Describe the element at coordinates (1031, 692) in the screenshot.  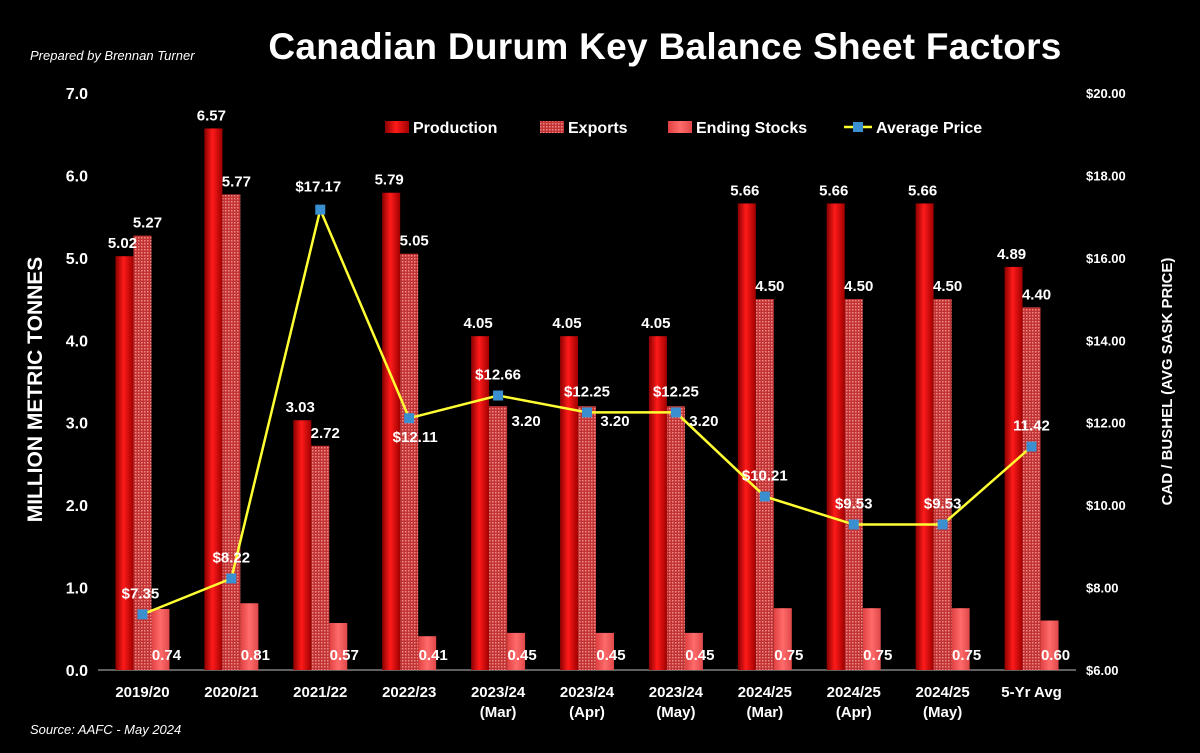
I see `x-tick-label: 5-Yr Avg` at that location.